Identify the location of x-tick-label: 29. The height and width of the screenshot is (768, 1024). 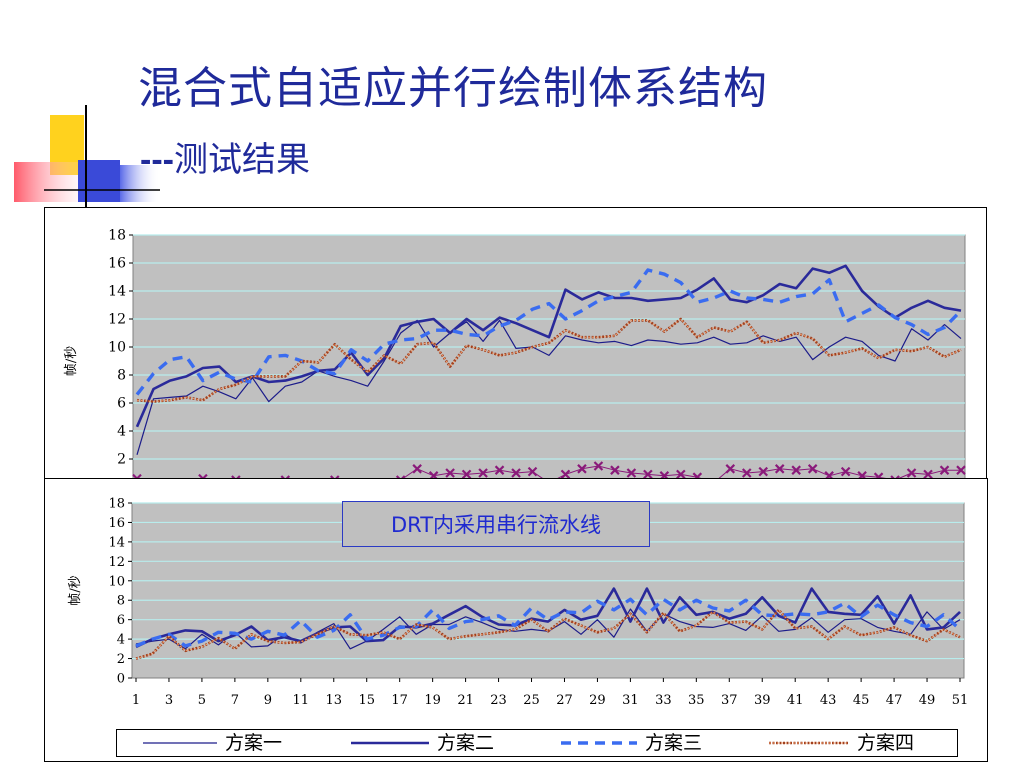
(597, 700).